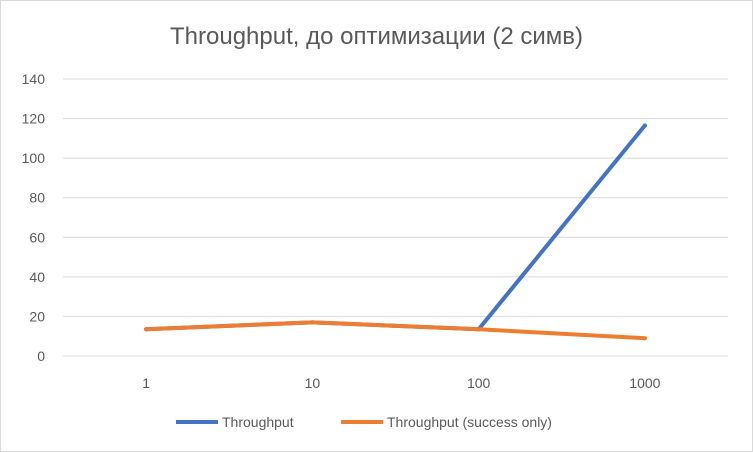 This screenshot has height=452, width=753. I want to click on y-tick-label: 60, so click(37, 237).